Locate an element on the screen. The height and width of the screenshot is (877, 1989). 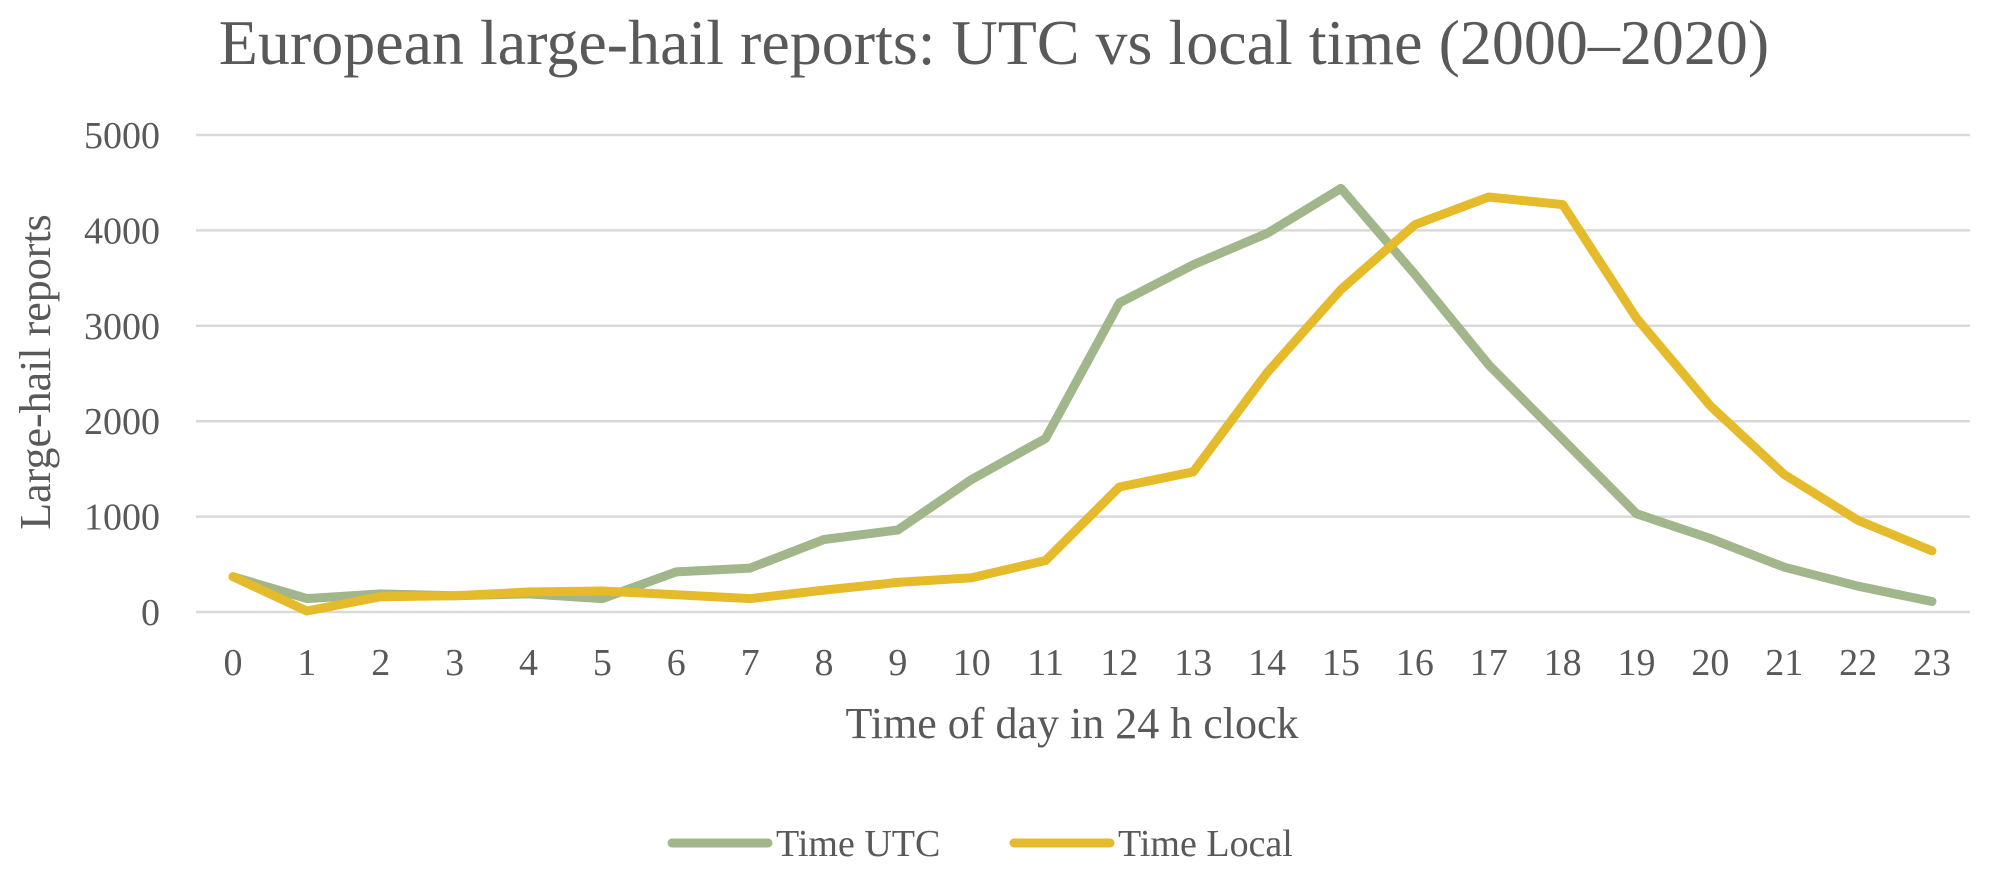
x-tick-label: 2 is located at coordinates (380, 663).